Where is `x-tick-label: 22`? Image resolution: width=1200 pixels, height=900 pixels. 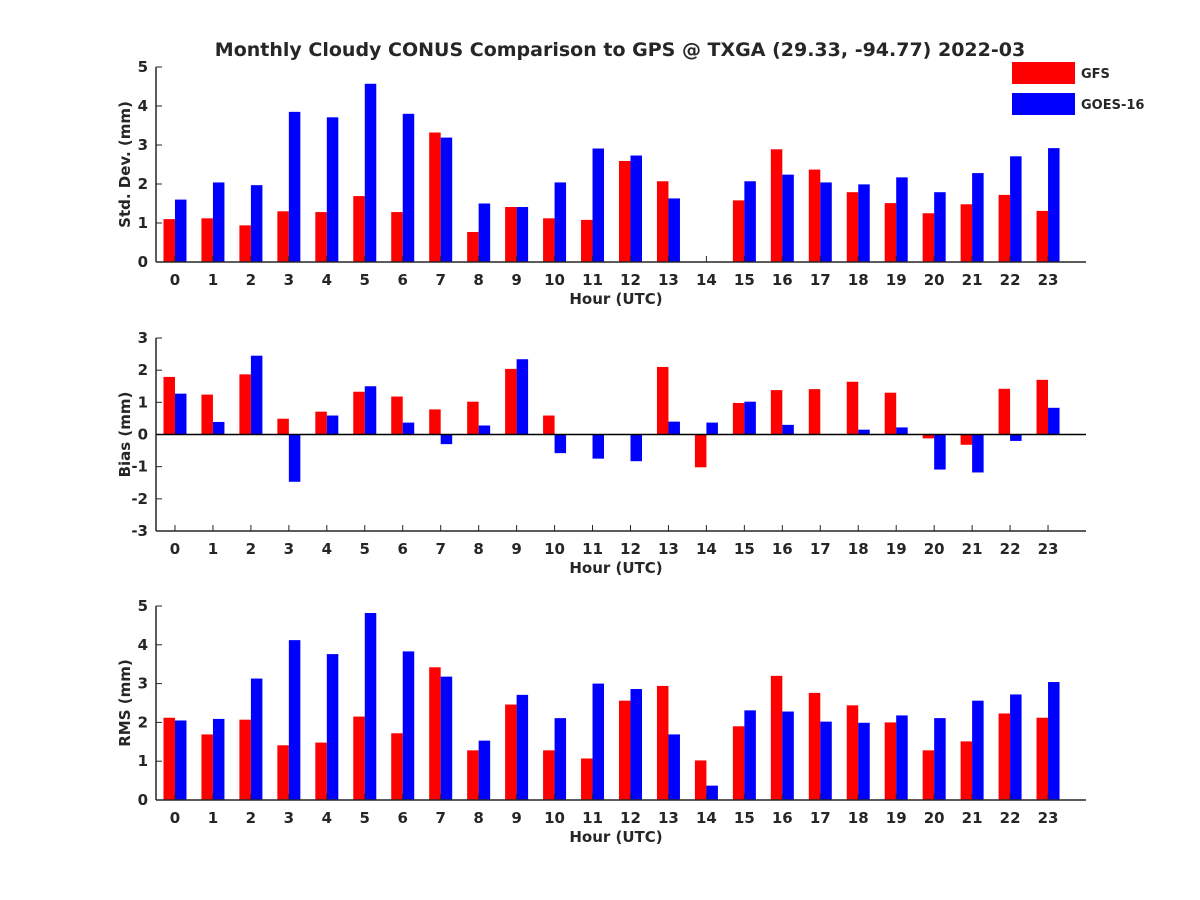
x-tick-label: 22 is located at coordinates (1010, 818).